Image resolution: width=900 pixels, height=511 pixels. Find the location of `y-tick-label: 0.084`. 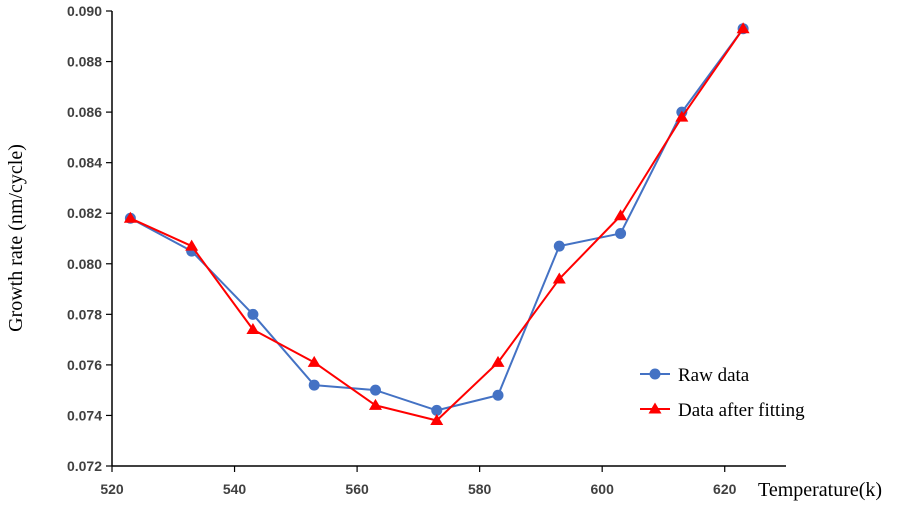

y-tick-label: 0.084 is located at coordinates (84, 163).